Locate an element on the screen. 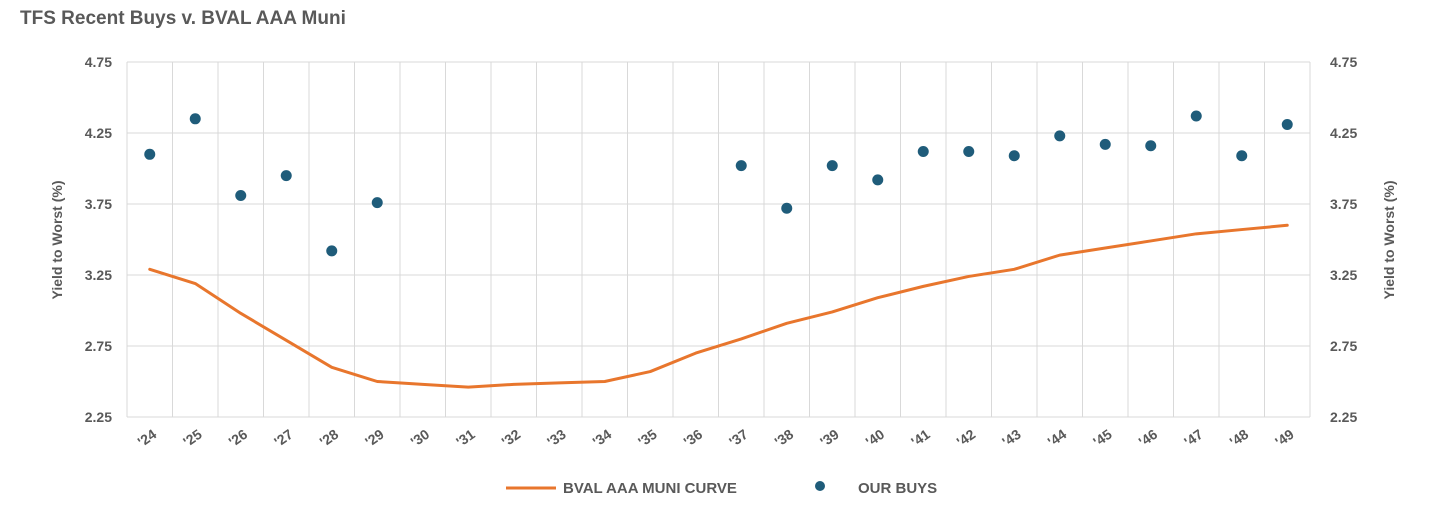  y-tick-left: 4.25 is located at coordinates (98, 133).